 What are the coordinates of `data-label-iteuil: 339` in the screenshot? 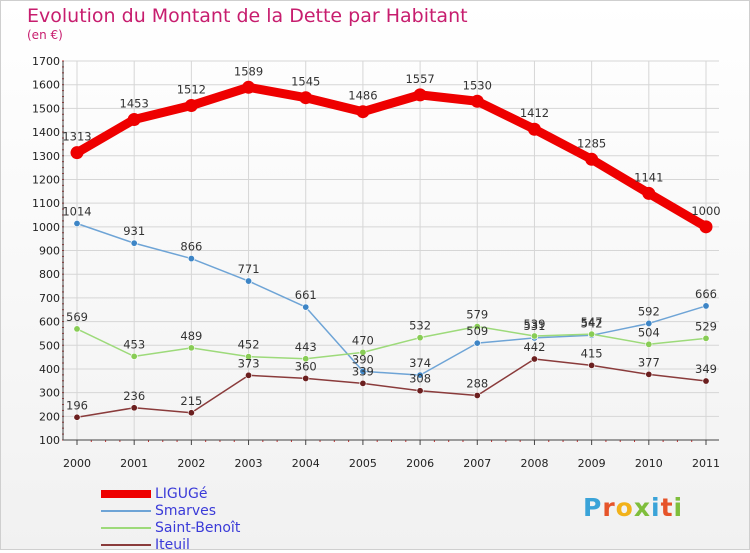 It's located at (363, 371).